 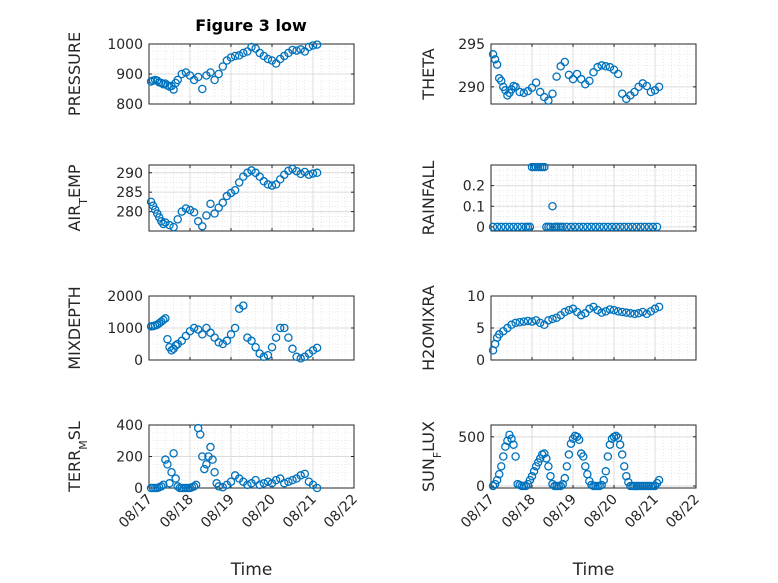 What do you see at coordinates (558, 328) in the screenshot?
I see `subplot-h2omixra: 0 5 10 H2OMIXRA` at bounding box center [558, 328].